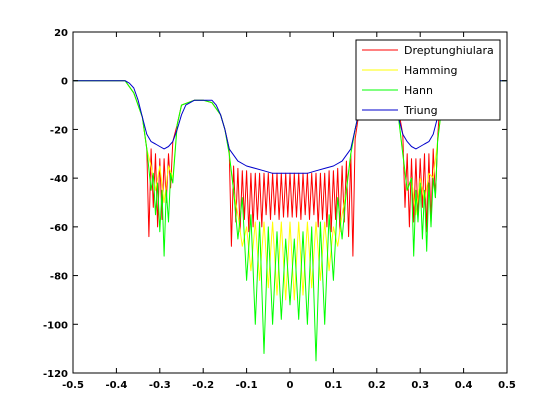 The height and width of the screenshot is (420, 560). What do you see at coordinates (334, 385) in the screenshot?
I see `x-tick-label: 0.1` at bounding box center [334, 385].